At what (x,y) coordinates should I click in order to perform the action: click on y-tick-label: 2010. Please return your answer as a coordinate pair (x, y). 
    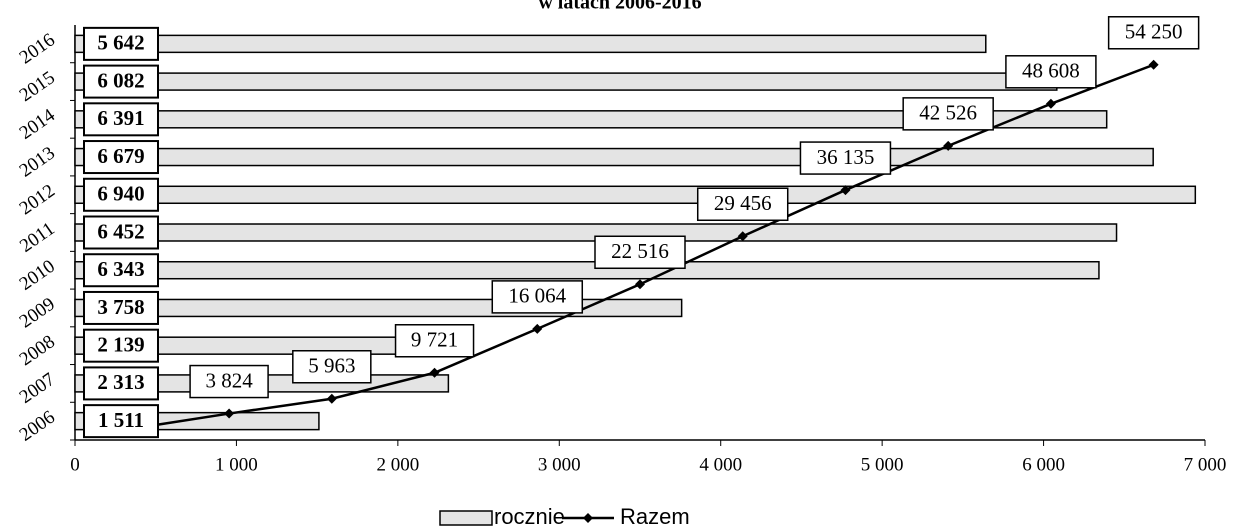
    Looking at the image, I should click on (37, 275).